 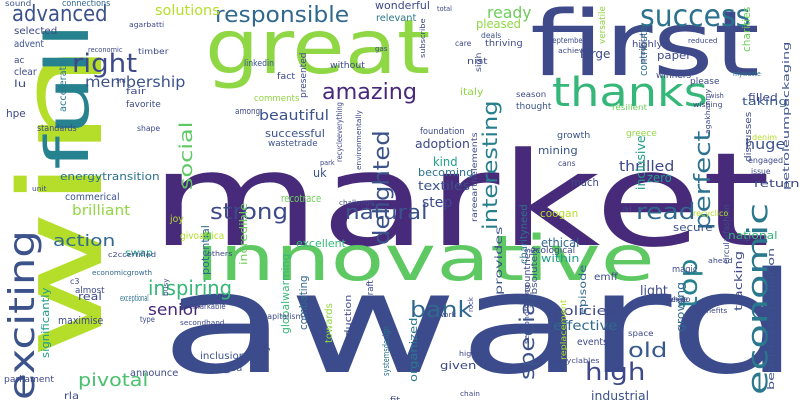 I want to click on word-taking: taking, so click(x=765, y=101).